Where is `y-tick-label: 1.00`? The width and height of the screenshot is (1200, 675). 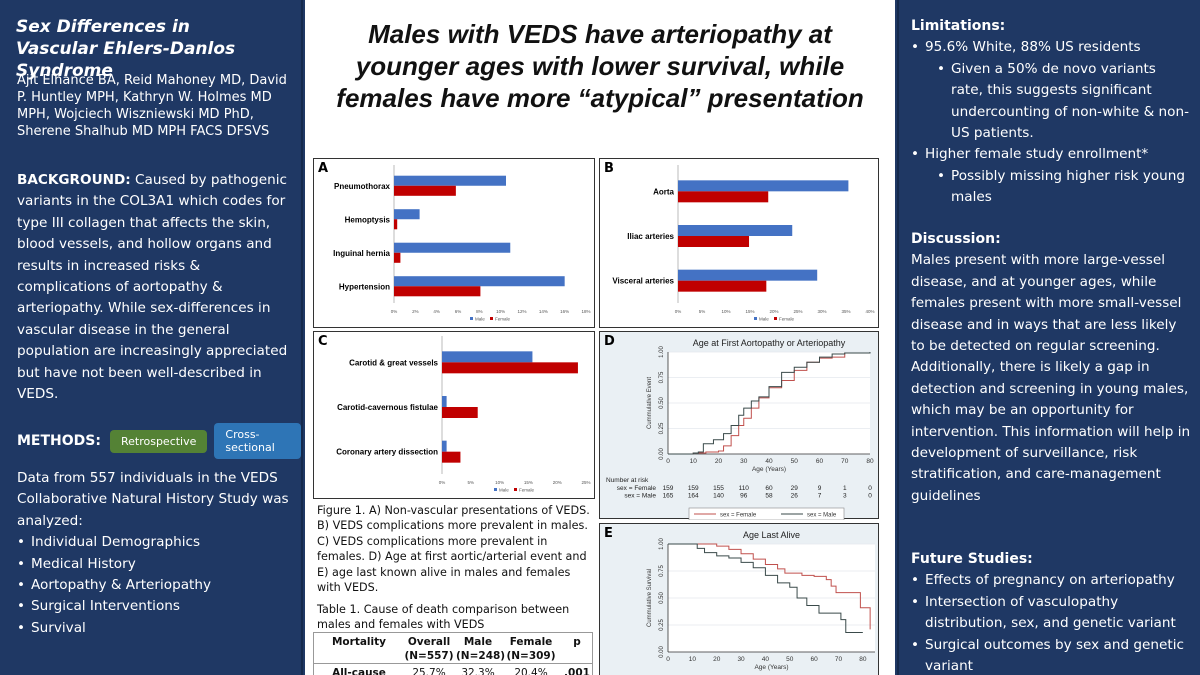
y-tick-label: 1.00 is located at coordinates (662, 352).